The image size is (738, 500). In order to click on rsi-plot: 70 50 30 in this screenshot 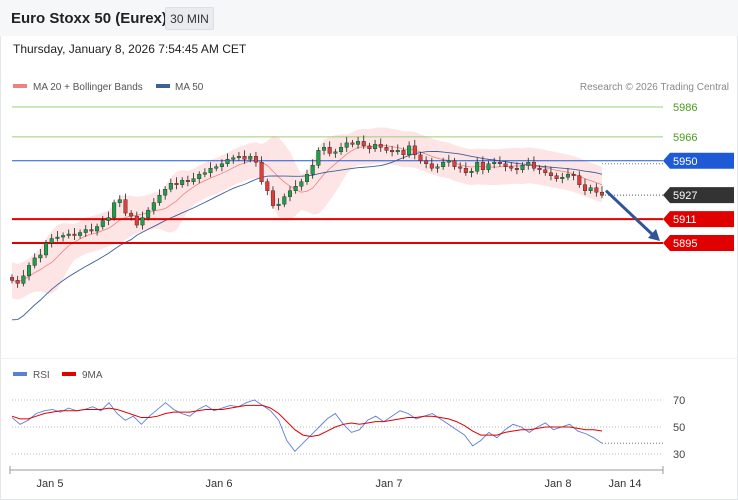, I will do `click(348, 428)`.